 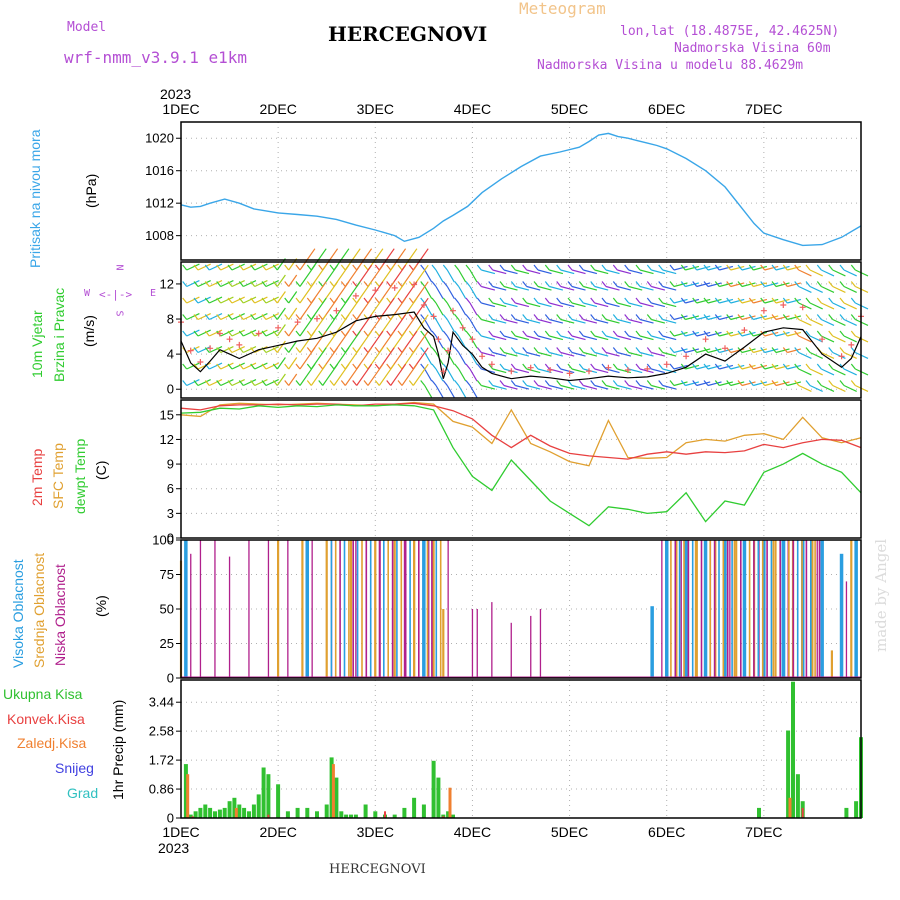 I want to click on precip-panel-bg, so click(x=521, y=749).